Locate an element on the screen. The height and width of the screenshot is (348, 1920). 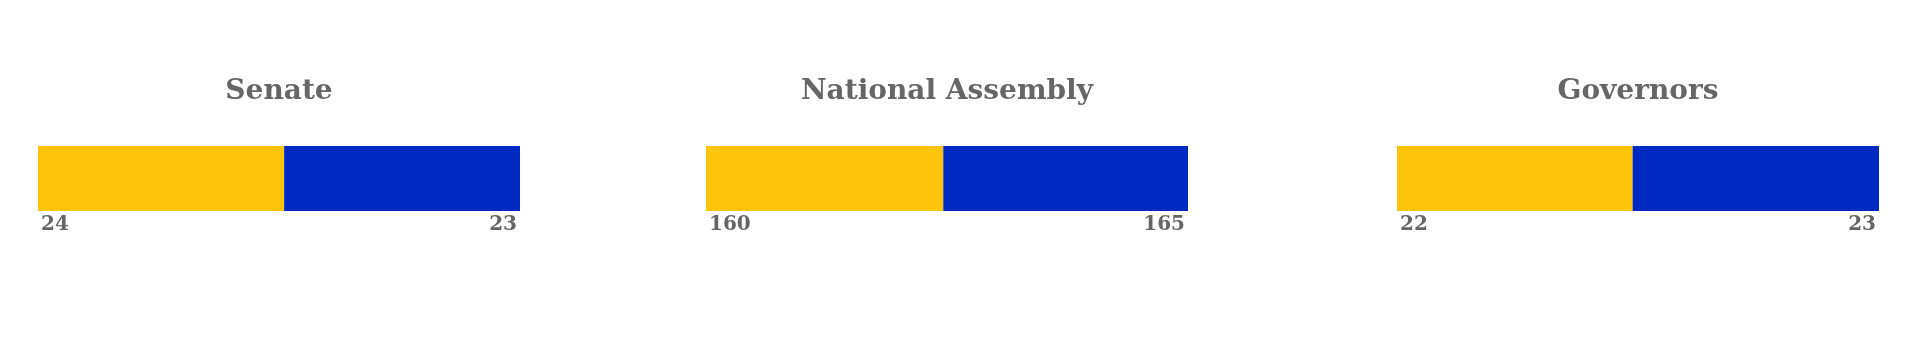
chart-title: Senate is located at coordinates (279, 89).